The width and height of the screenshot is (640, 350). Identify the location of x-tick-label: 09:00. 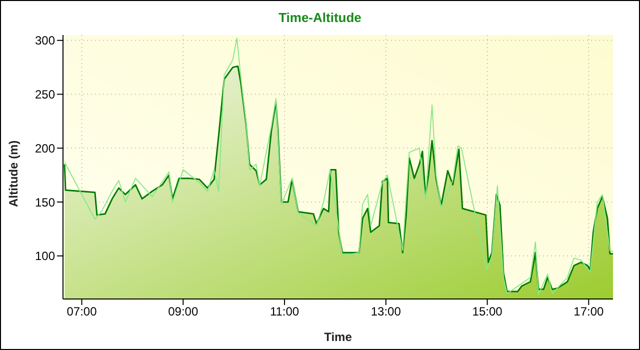
(183, 311).